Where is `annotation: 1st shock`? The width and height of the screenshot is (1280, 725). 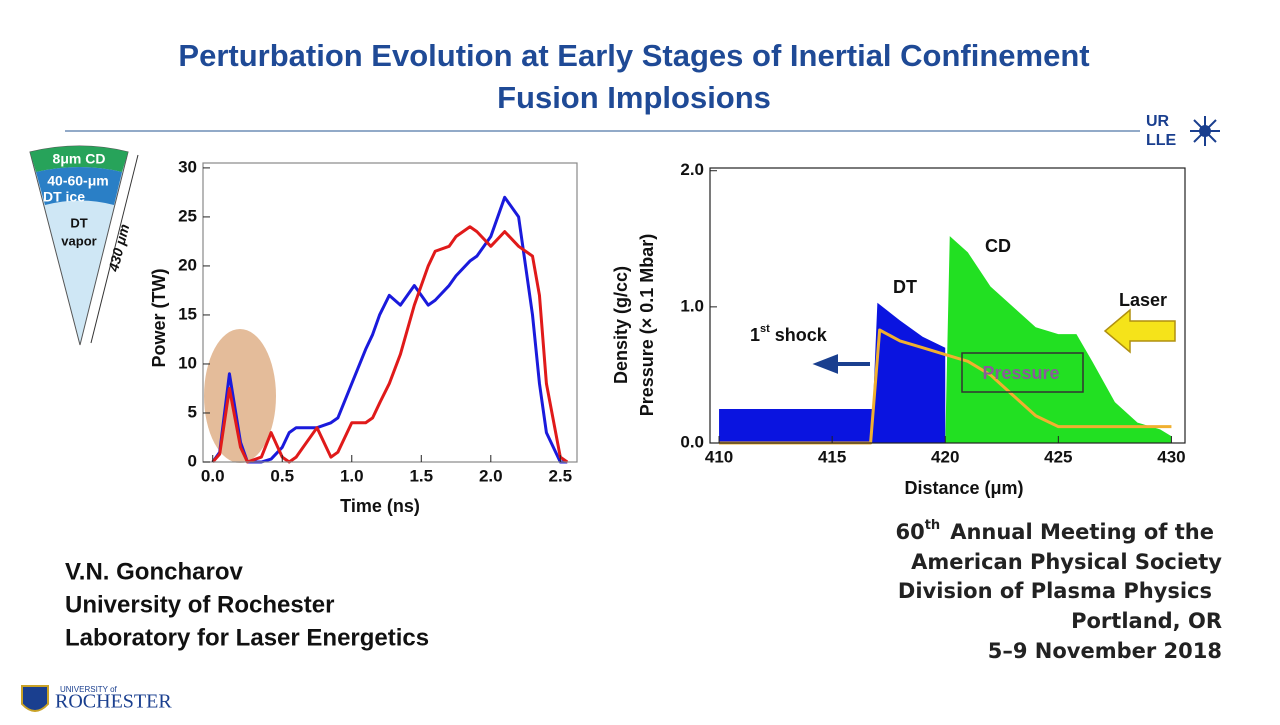 annotation: 1st shock is located at coordinates (789, 334).